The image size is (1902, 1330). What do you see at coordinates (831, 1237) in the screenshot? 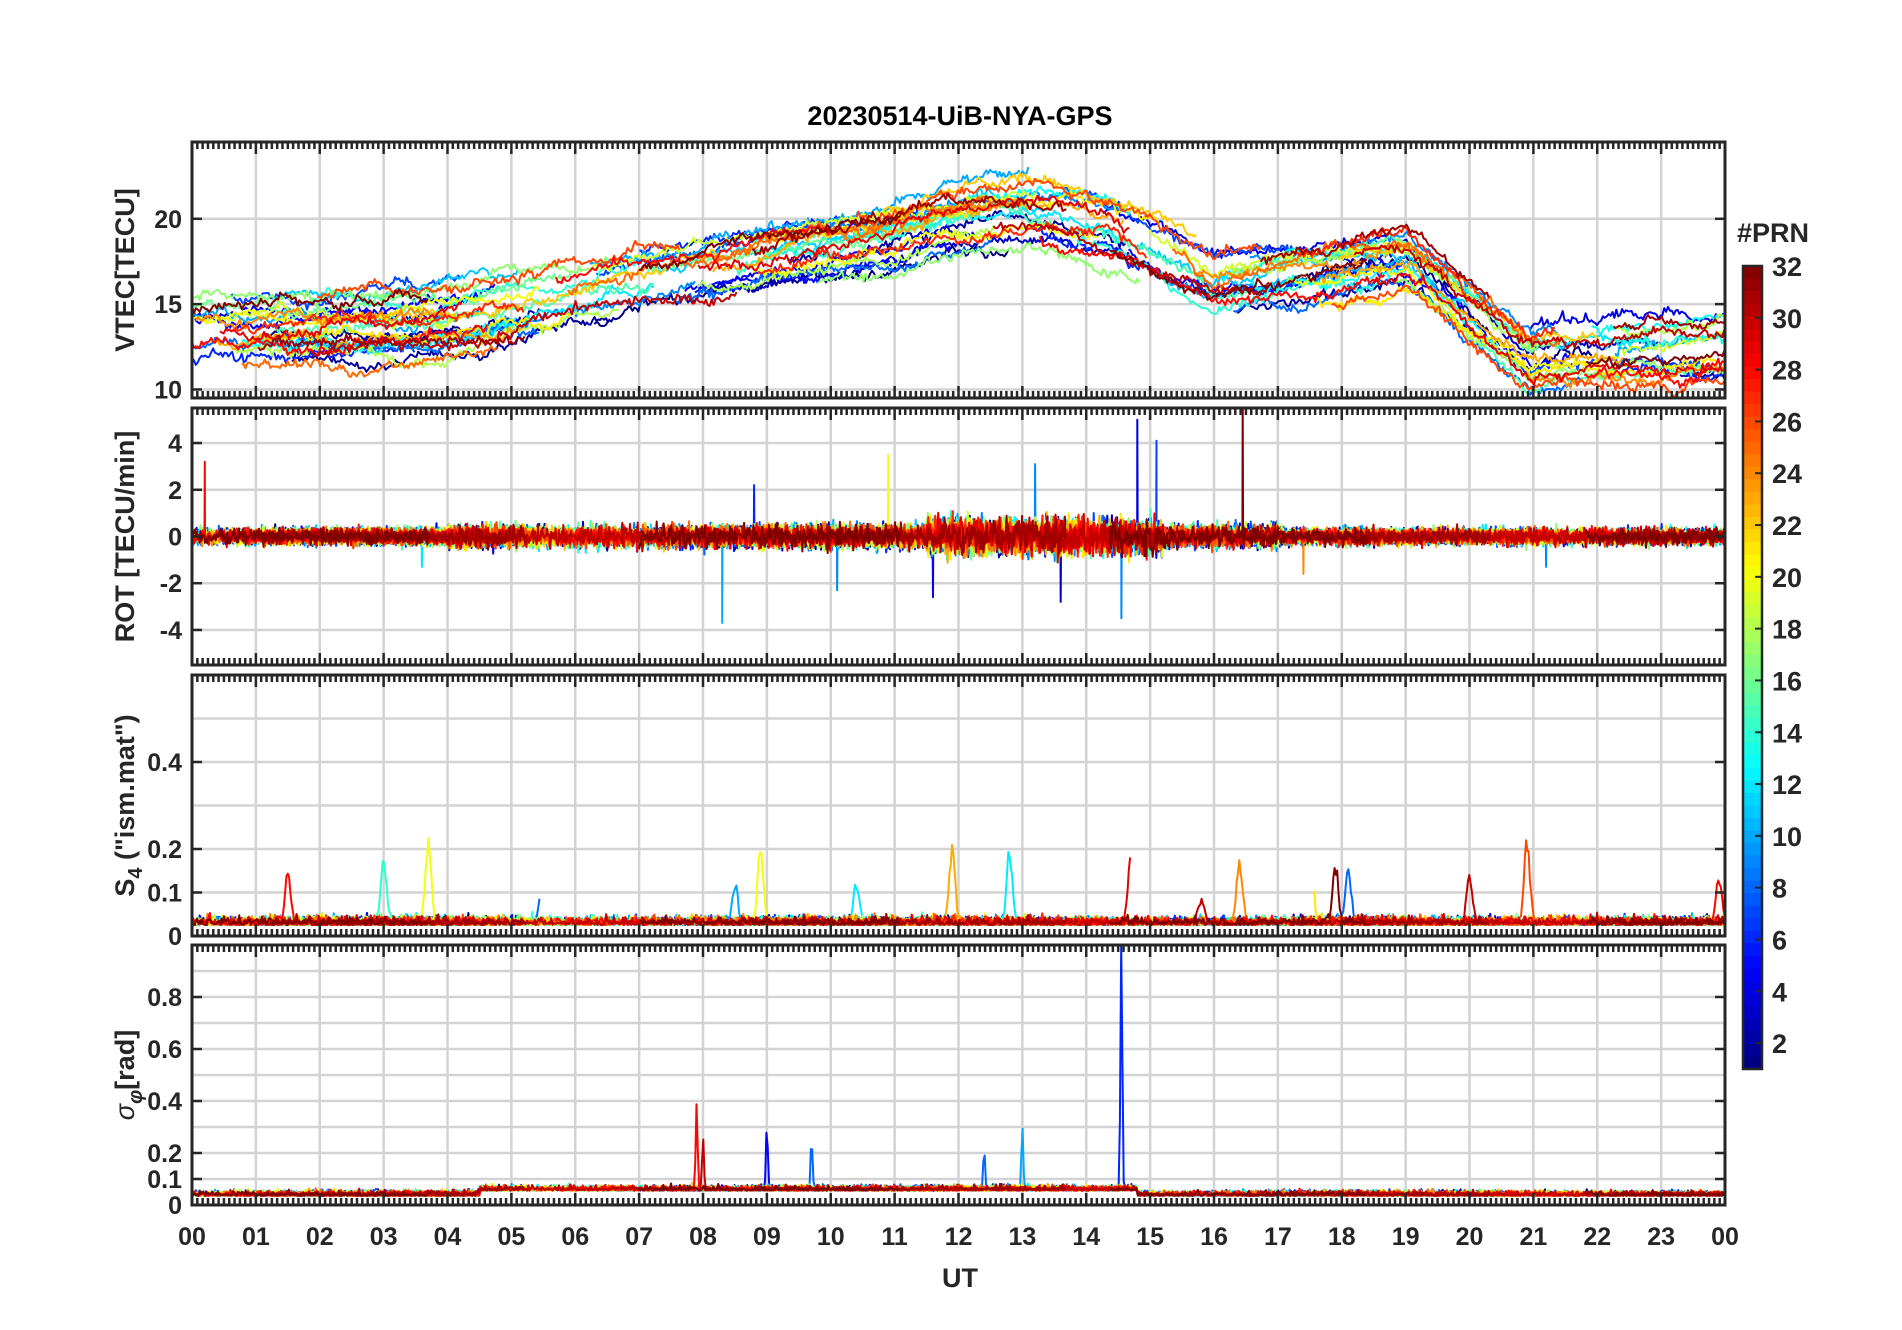
I see `x-tick-label: 10` at bounding box center [831, 1237].